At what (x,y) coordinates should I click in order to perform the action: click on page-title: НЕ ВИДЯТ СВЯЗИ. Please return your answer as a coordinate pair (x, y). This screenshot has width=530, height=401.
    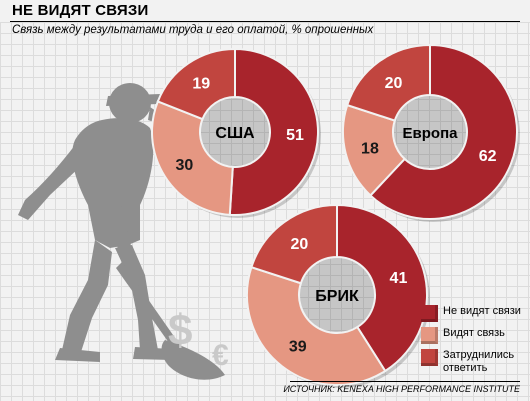
    Looking at the image, I should click on (80, 10).